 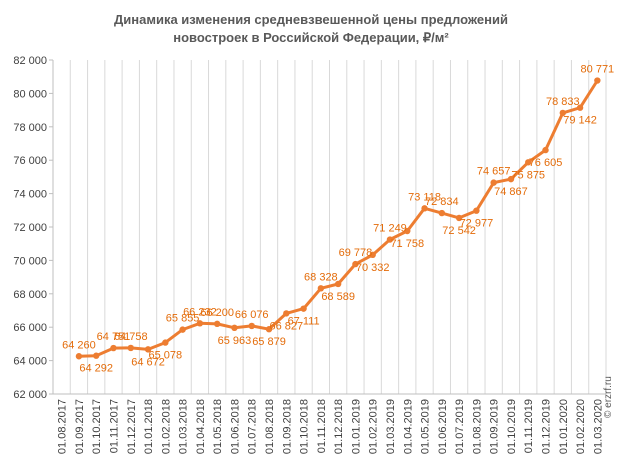 What do you see at coordinates (30, 61) in the screenshot?
I see `y-tick-label: 82 000` at bounding box center [30, 61].